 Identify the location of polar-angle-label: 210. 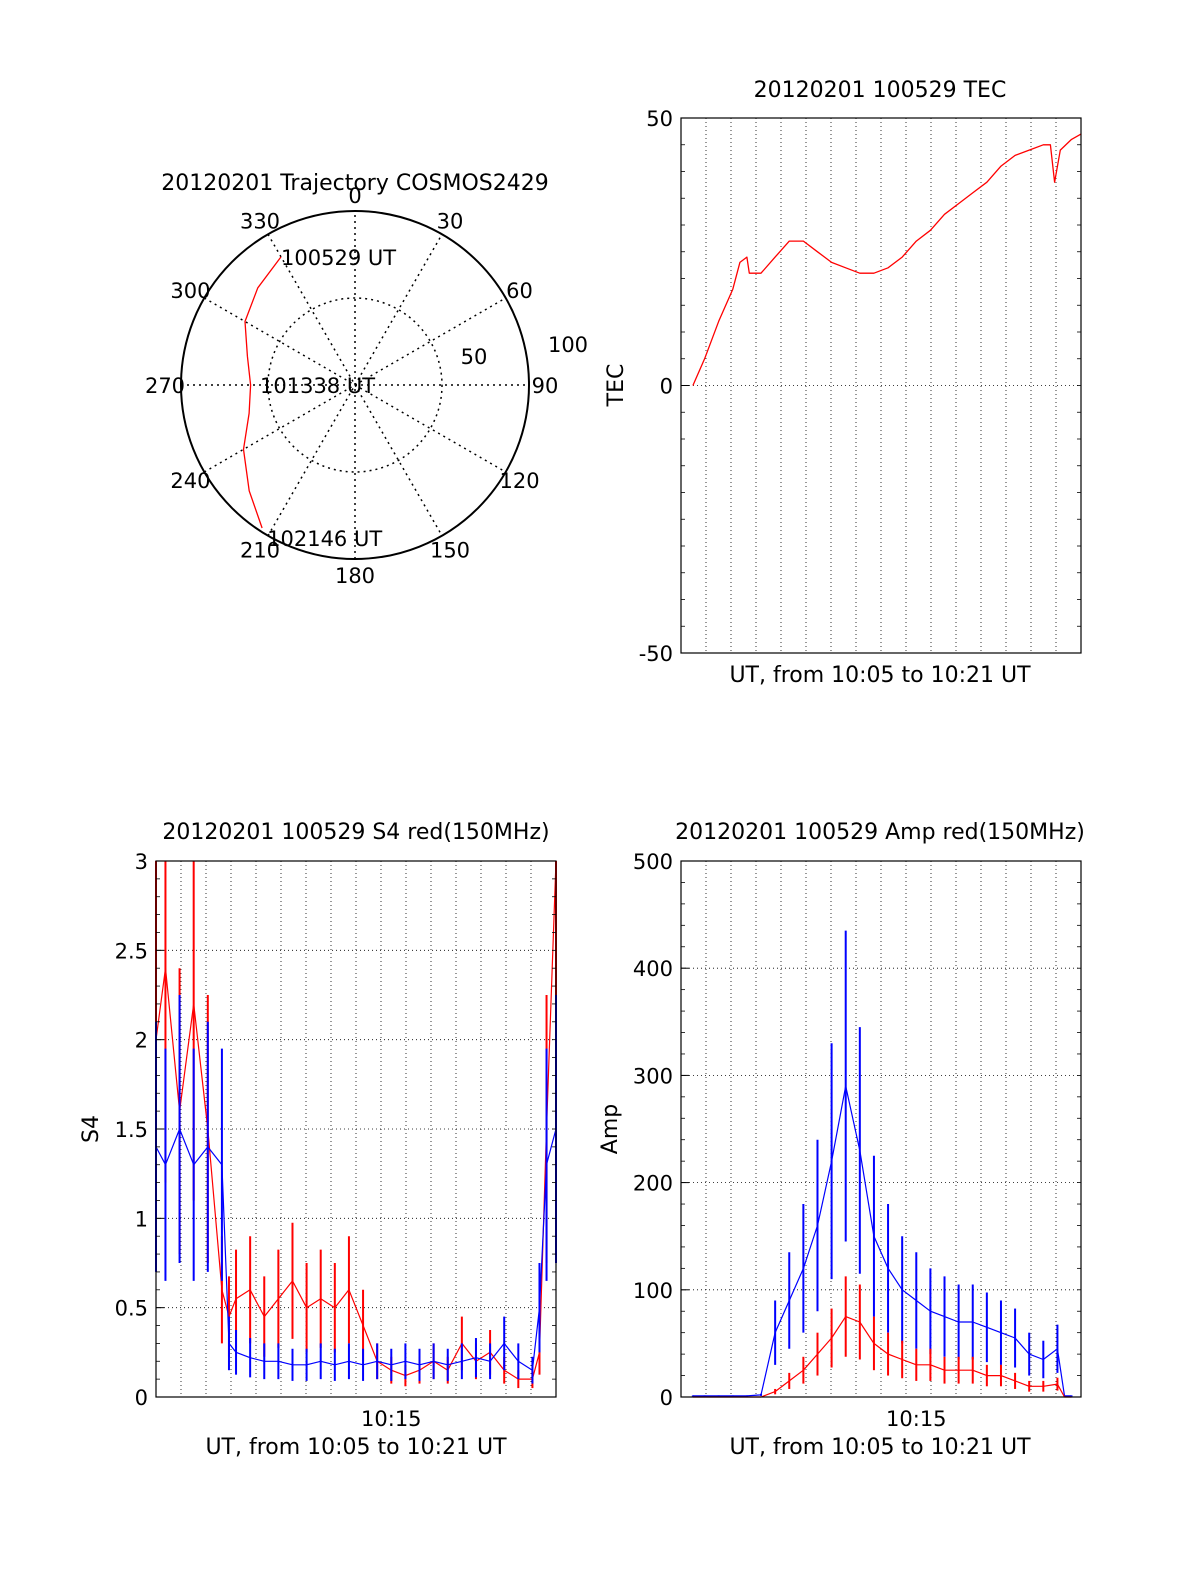
(260, 551).